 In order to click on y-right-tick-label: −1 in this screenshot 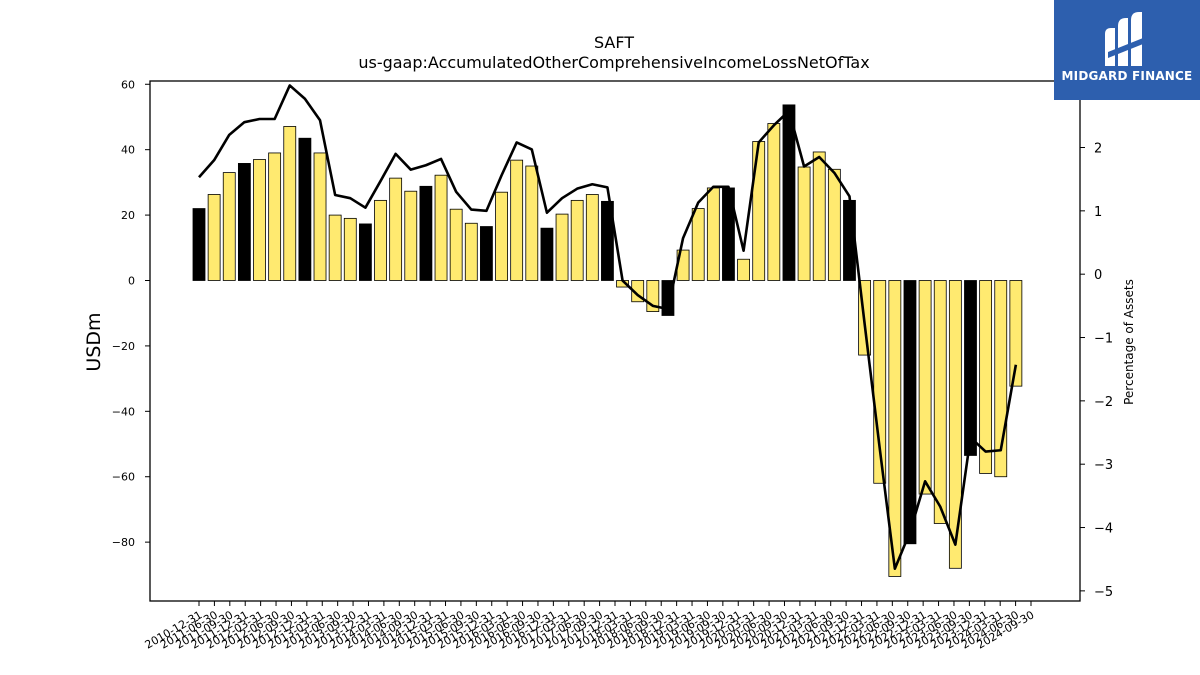, I will do `click(1103, 339)`.